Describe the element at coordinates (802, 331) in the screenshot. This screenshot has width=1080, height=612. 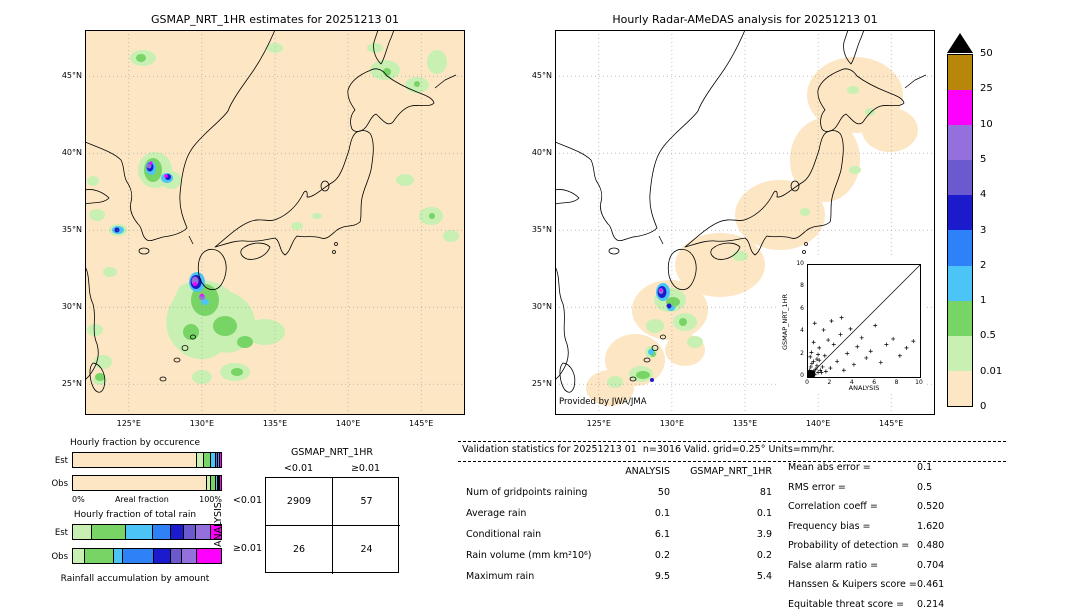
I see `inset-y-tick: 4` at that location.